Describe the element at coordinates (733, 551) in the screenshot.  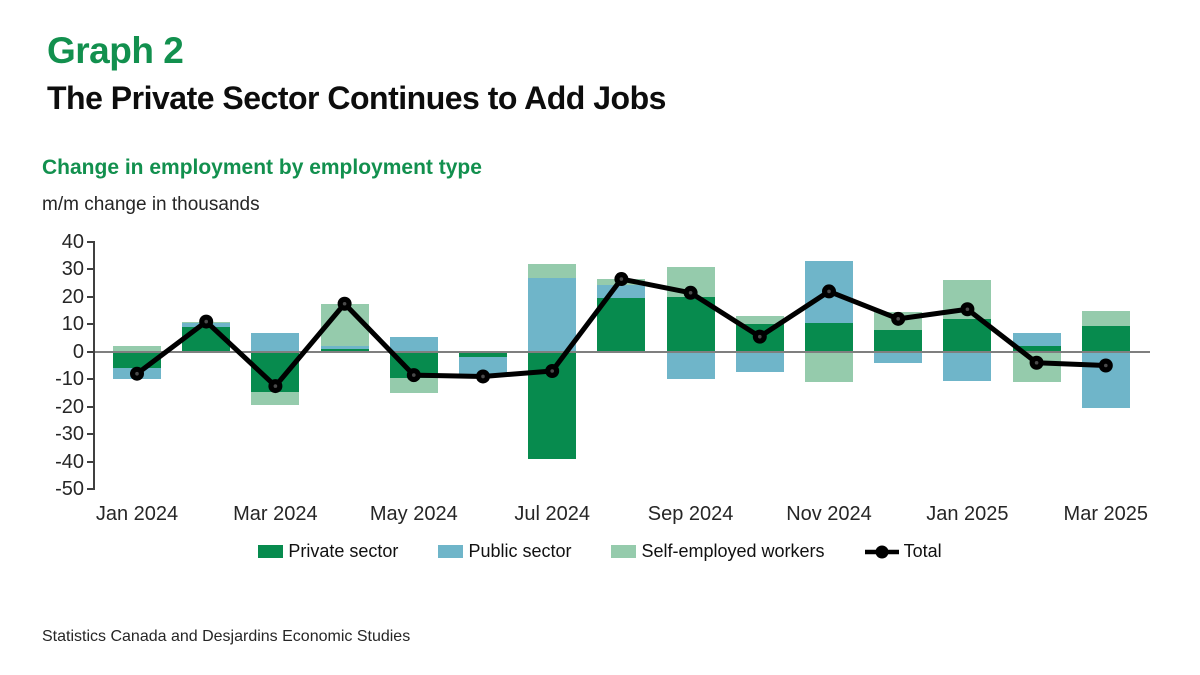
I see `legend-label: Self-employed workers` at that location.